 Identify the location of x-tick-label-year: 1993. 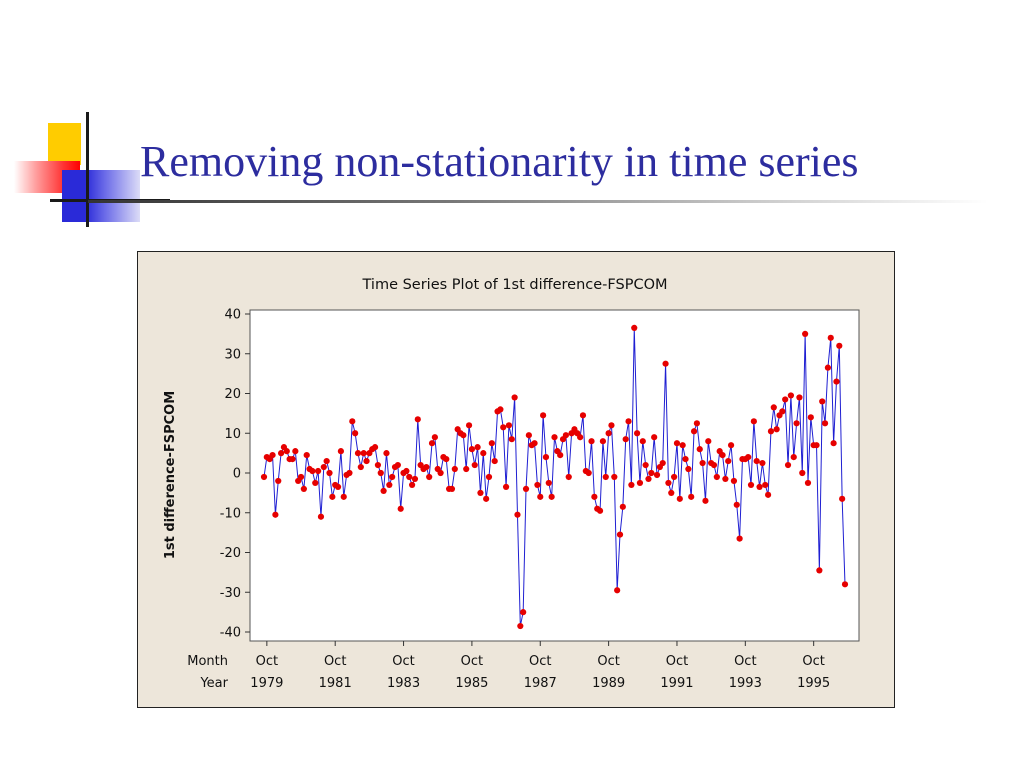
(745, 683).